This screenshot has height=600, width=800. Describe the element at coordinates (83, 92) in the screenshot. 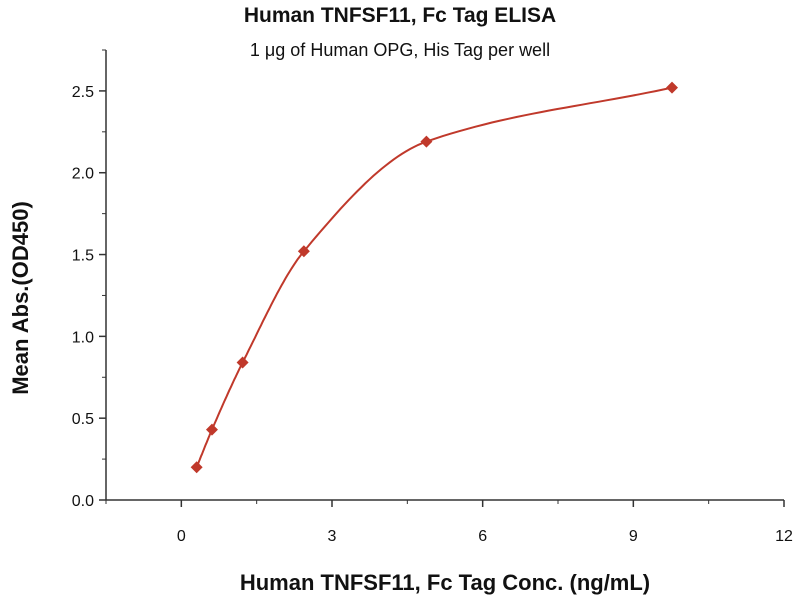

I see `y-tick-label: 2.5` at that location.